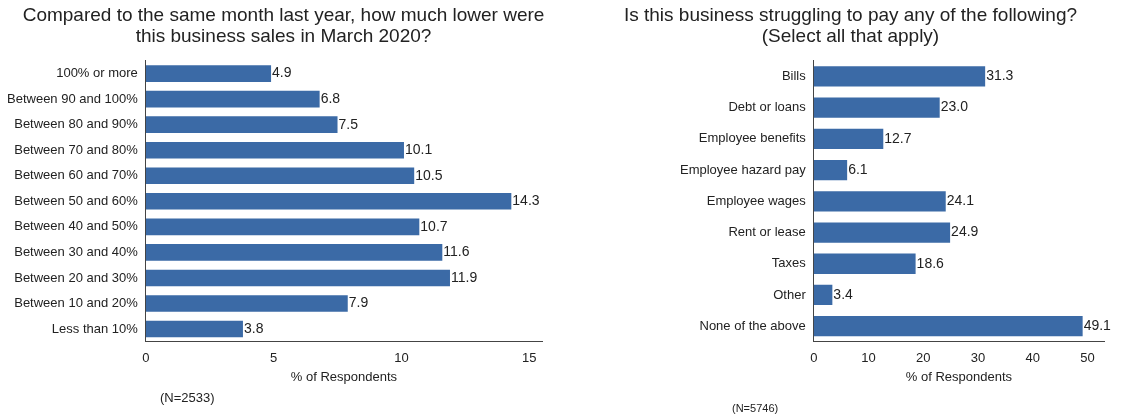 The height and width of the screenshot is (419, 1135). What do you see at coordinates (978, 358) in the screenshot?
I see `x-tick-label: 30` at bounding box center [978, 358].